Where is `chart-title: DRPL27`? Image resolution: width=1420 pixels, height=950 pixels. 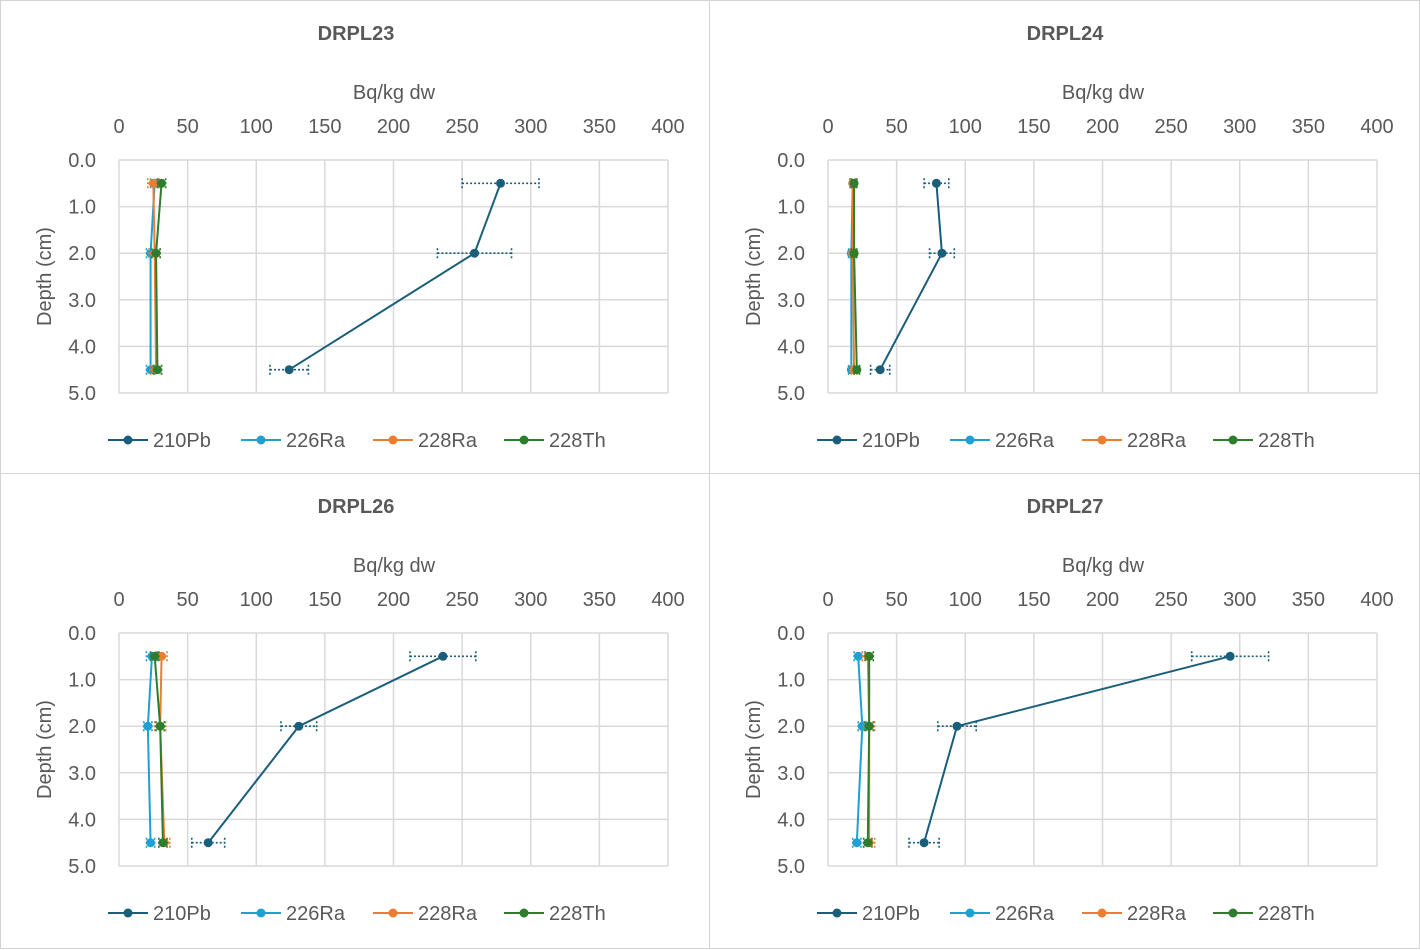
chart-title: DRPL27 is located at coordinates (1065, 507).